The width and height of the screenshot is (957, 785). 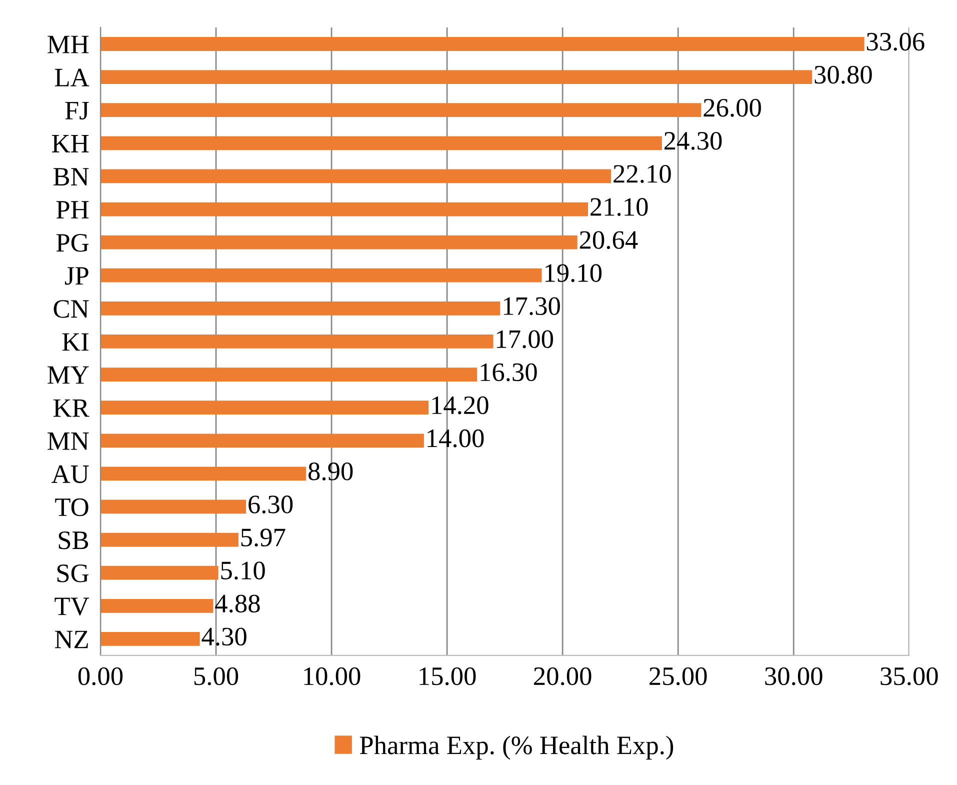 I want to click on y-tick-label: KR, so click(x=71, y=408).